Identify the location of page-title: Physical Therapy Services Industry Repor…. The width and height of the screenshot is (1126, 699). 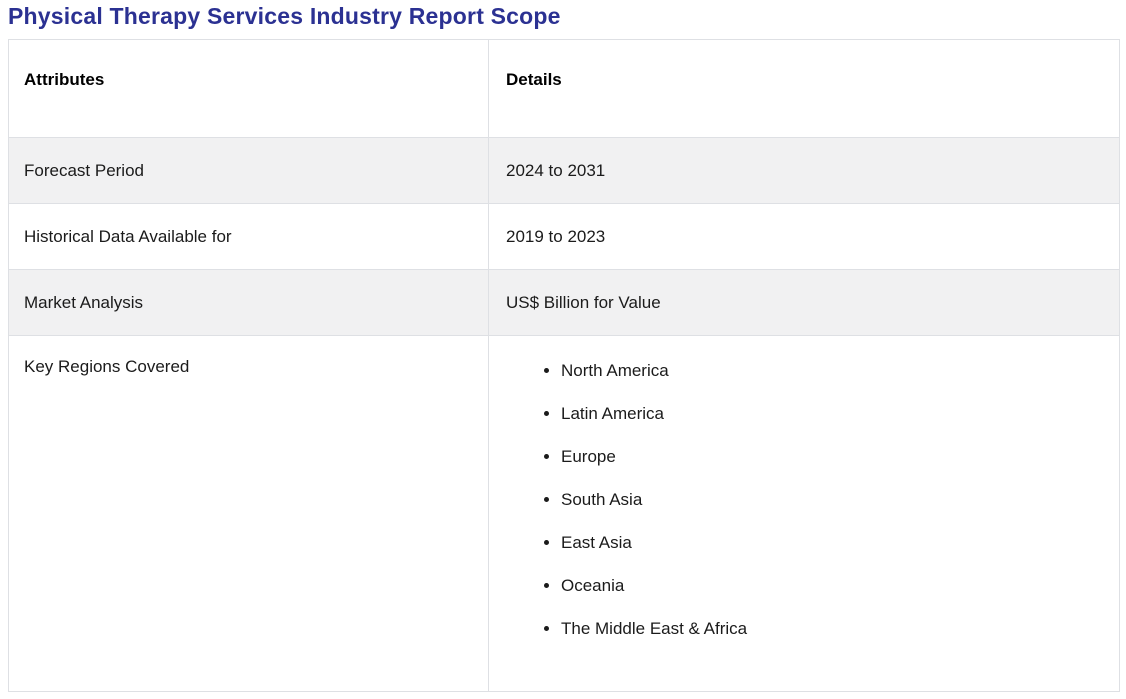
(284, 16).